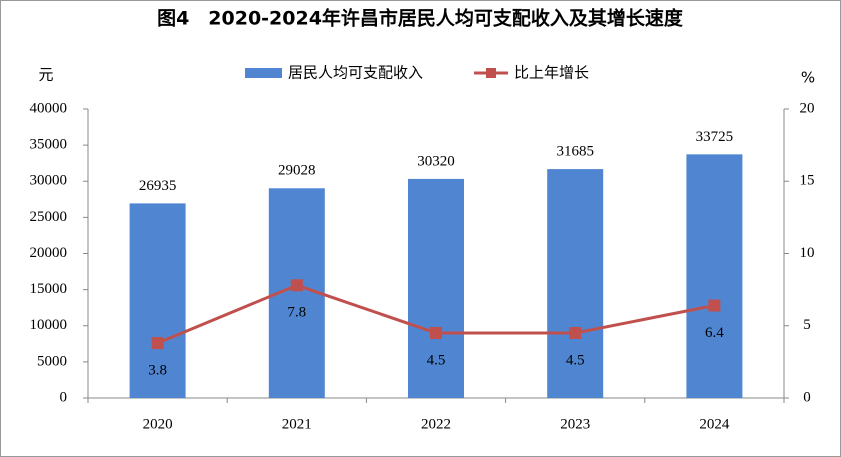  I want to click on legend-label: 居民人均可支配收入, so click(355, 73).